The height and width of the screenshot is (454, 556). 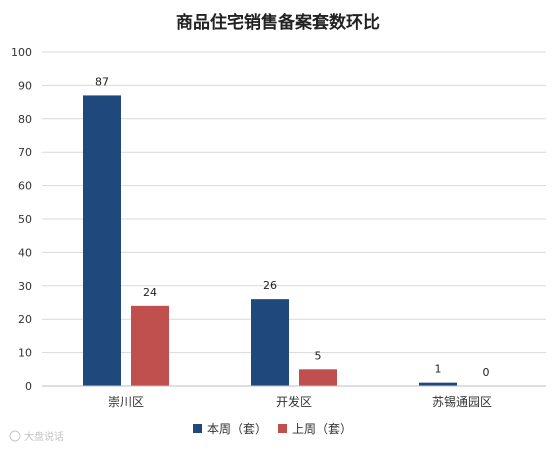 I want to click on y-axis-ticks: 0 10 20 30 40 50 60 70 80 90 100, so click(x=21, y=219).